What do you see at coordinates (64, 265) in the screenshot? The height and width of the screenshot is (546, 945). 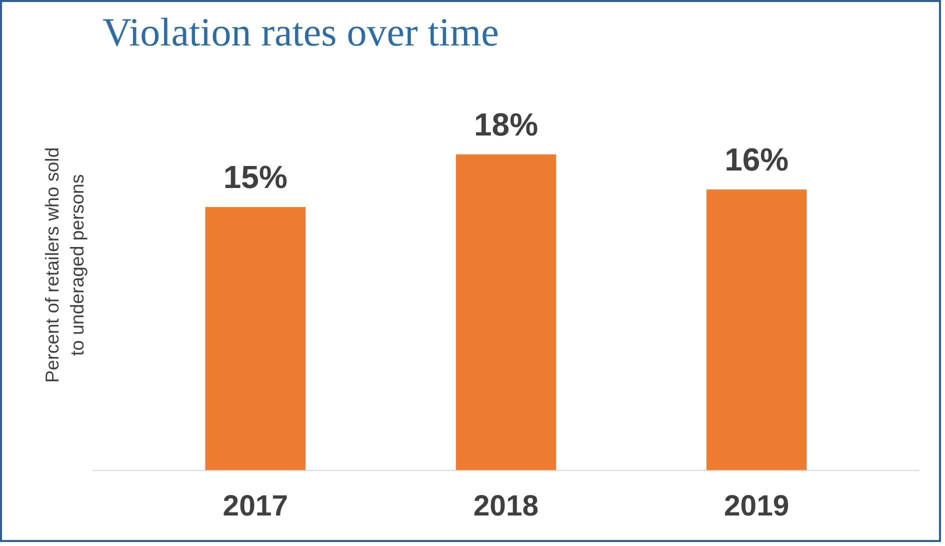 I see `y-axis-title: Percent of retailers who sold to underaged persons` at bounding box center [64, 265].